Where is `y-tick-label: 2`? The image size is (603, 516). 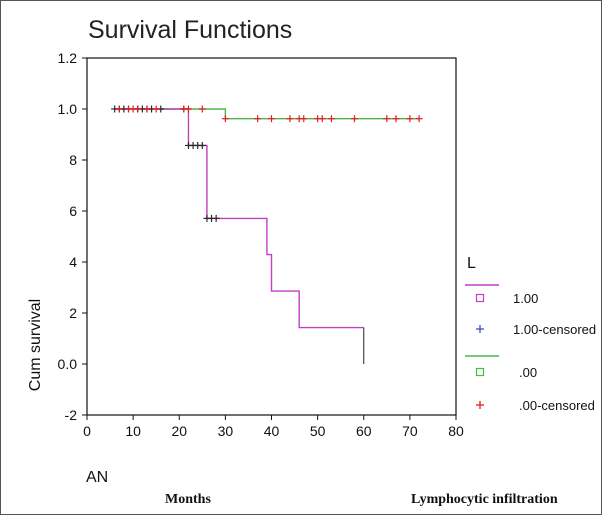
y-tick-label: 2 is located at coordinates (73, 313).